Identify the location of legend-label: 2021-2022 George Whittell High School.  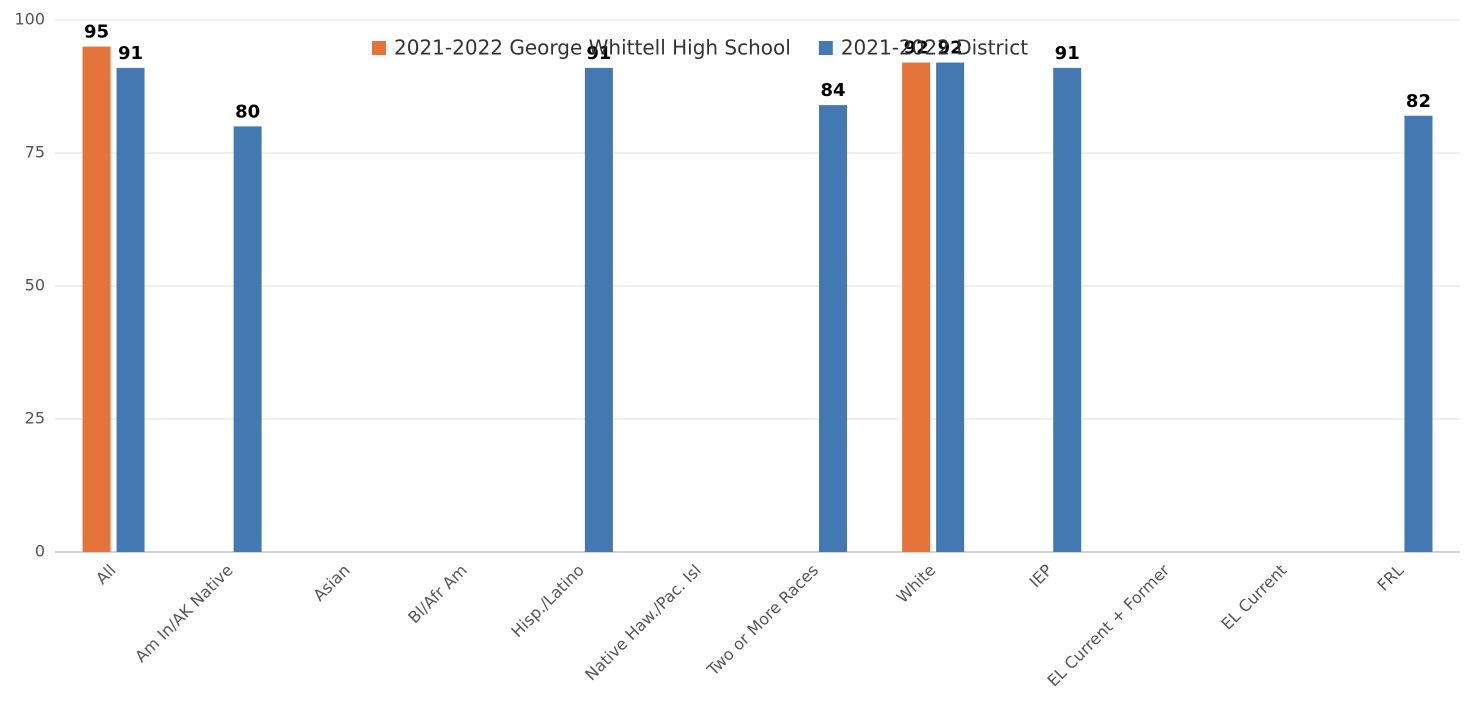
(592, 48).